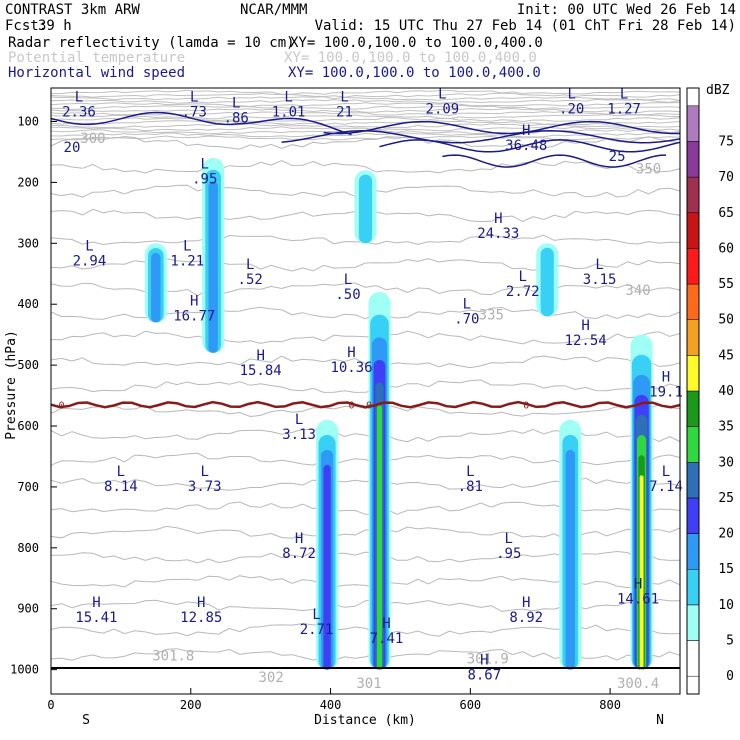  I want to click on low-label: L2.71, so click(317, 622).